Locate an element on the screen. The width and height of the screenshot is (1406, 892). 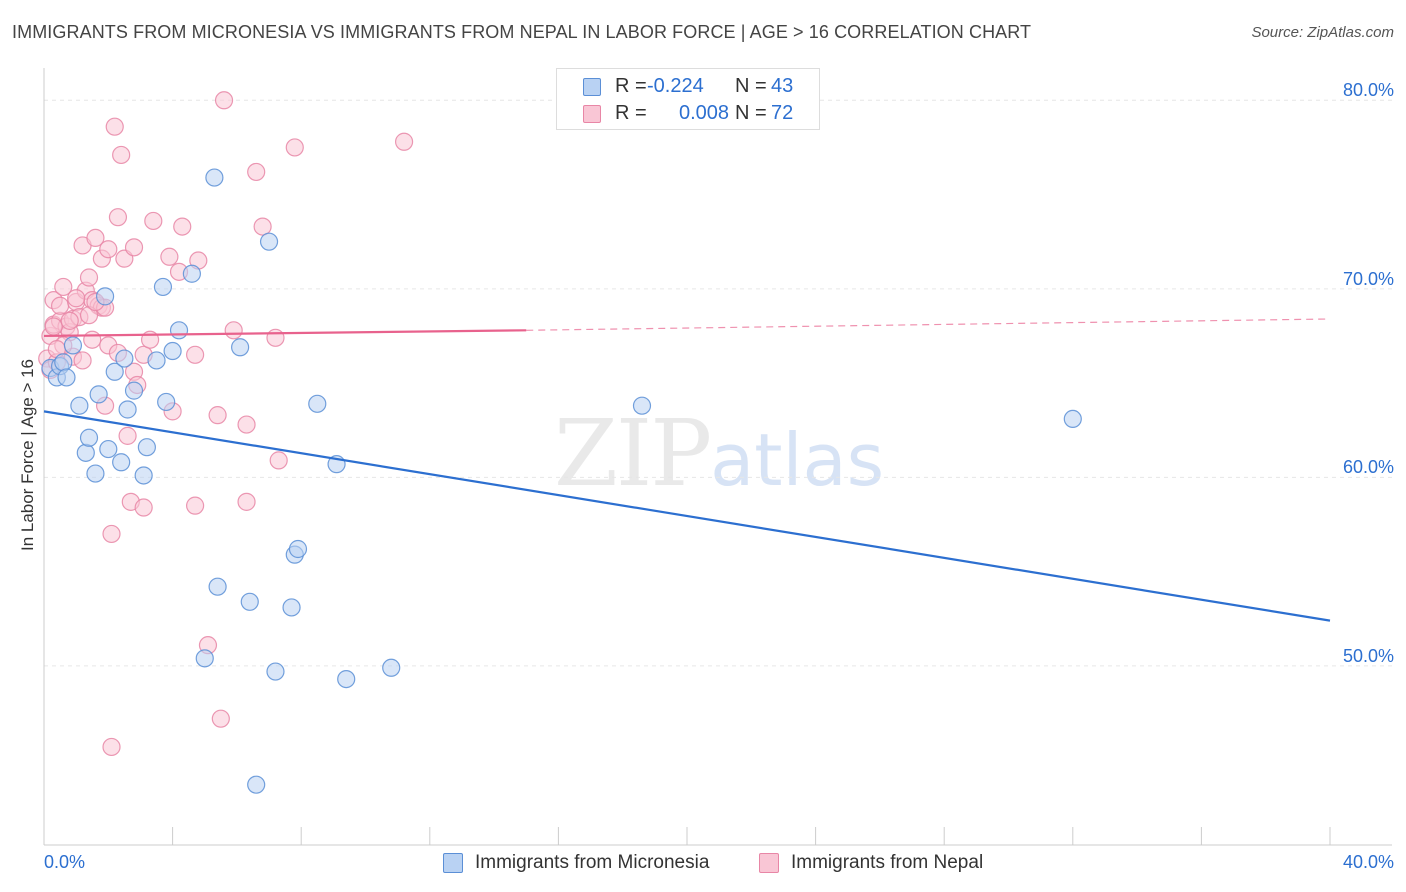
nepal-legend-swatch is located at coordinates (769, 863).